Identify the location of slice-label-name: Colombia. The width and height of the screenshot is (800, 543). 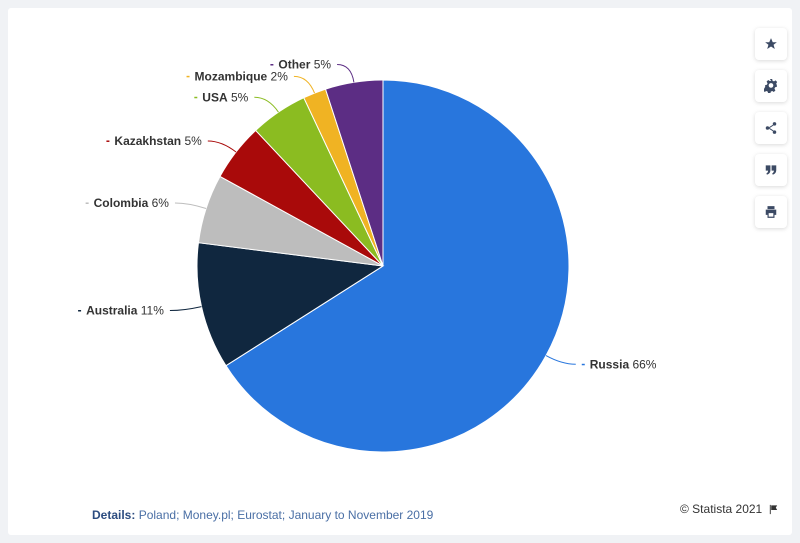
(121, 203).